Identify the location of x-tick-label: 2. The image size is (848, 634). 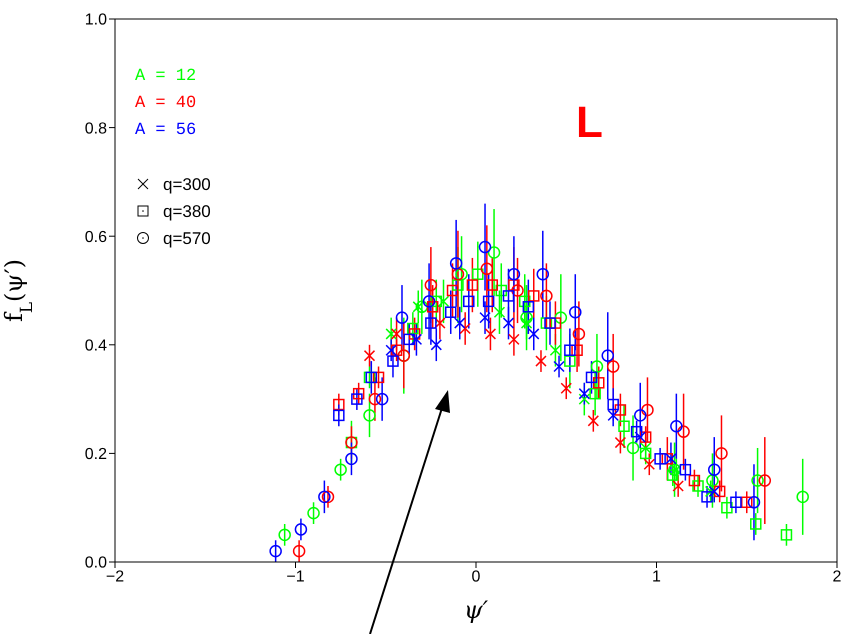
(837, 577).